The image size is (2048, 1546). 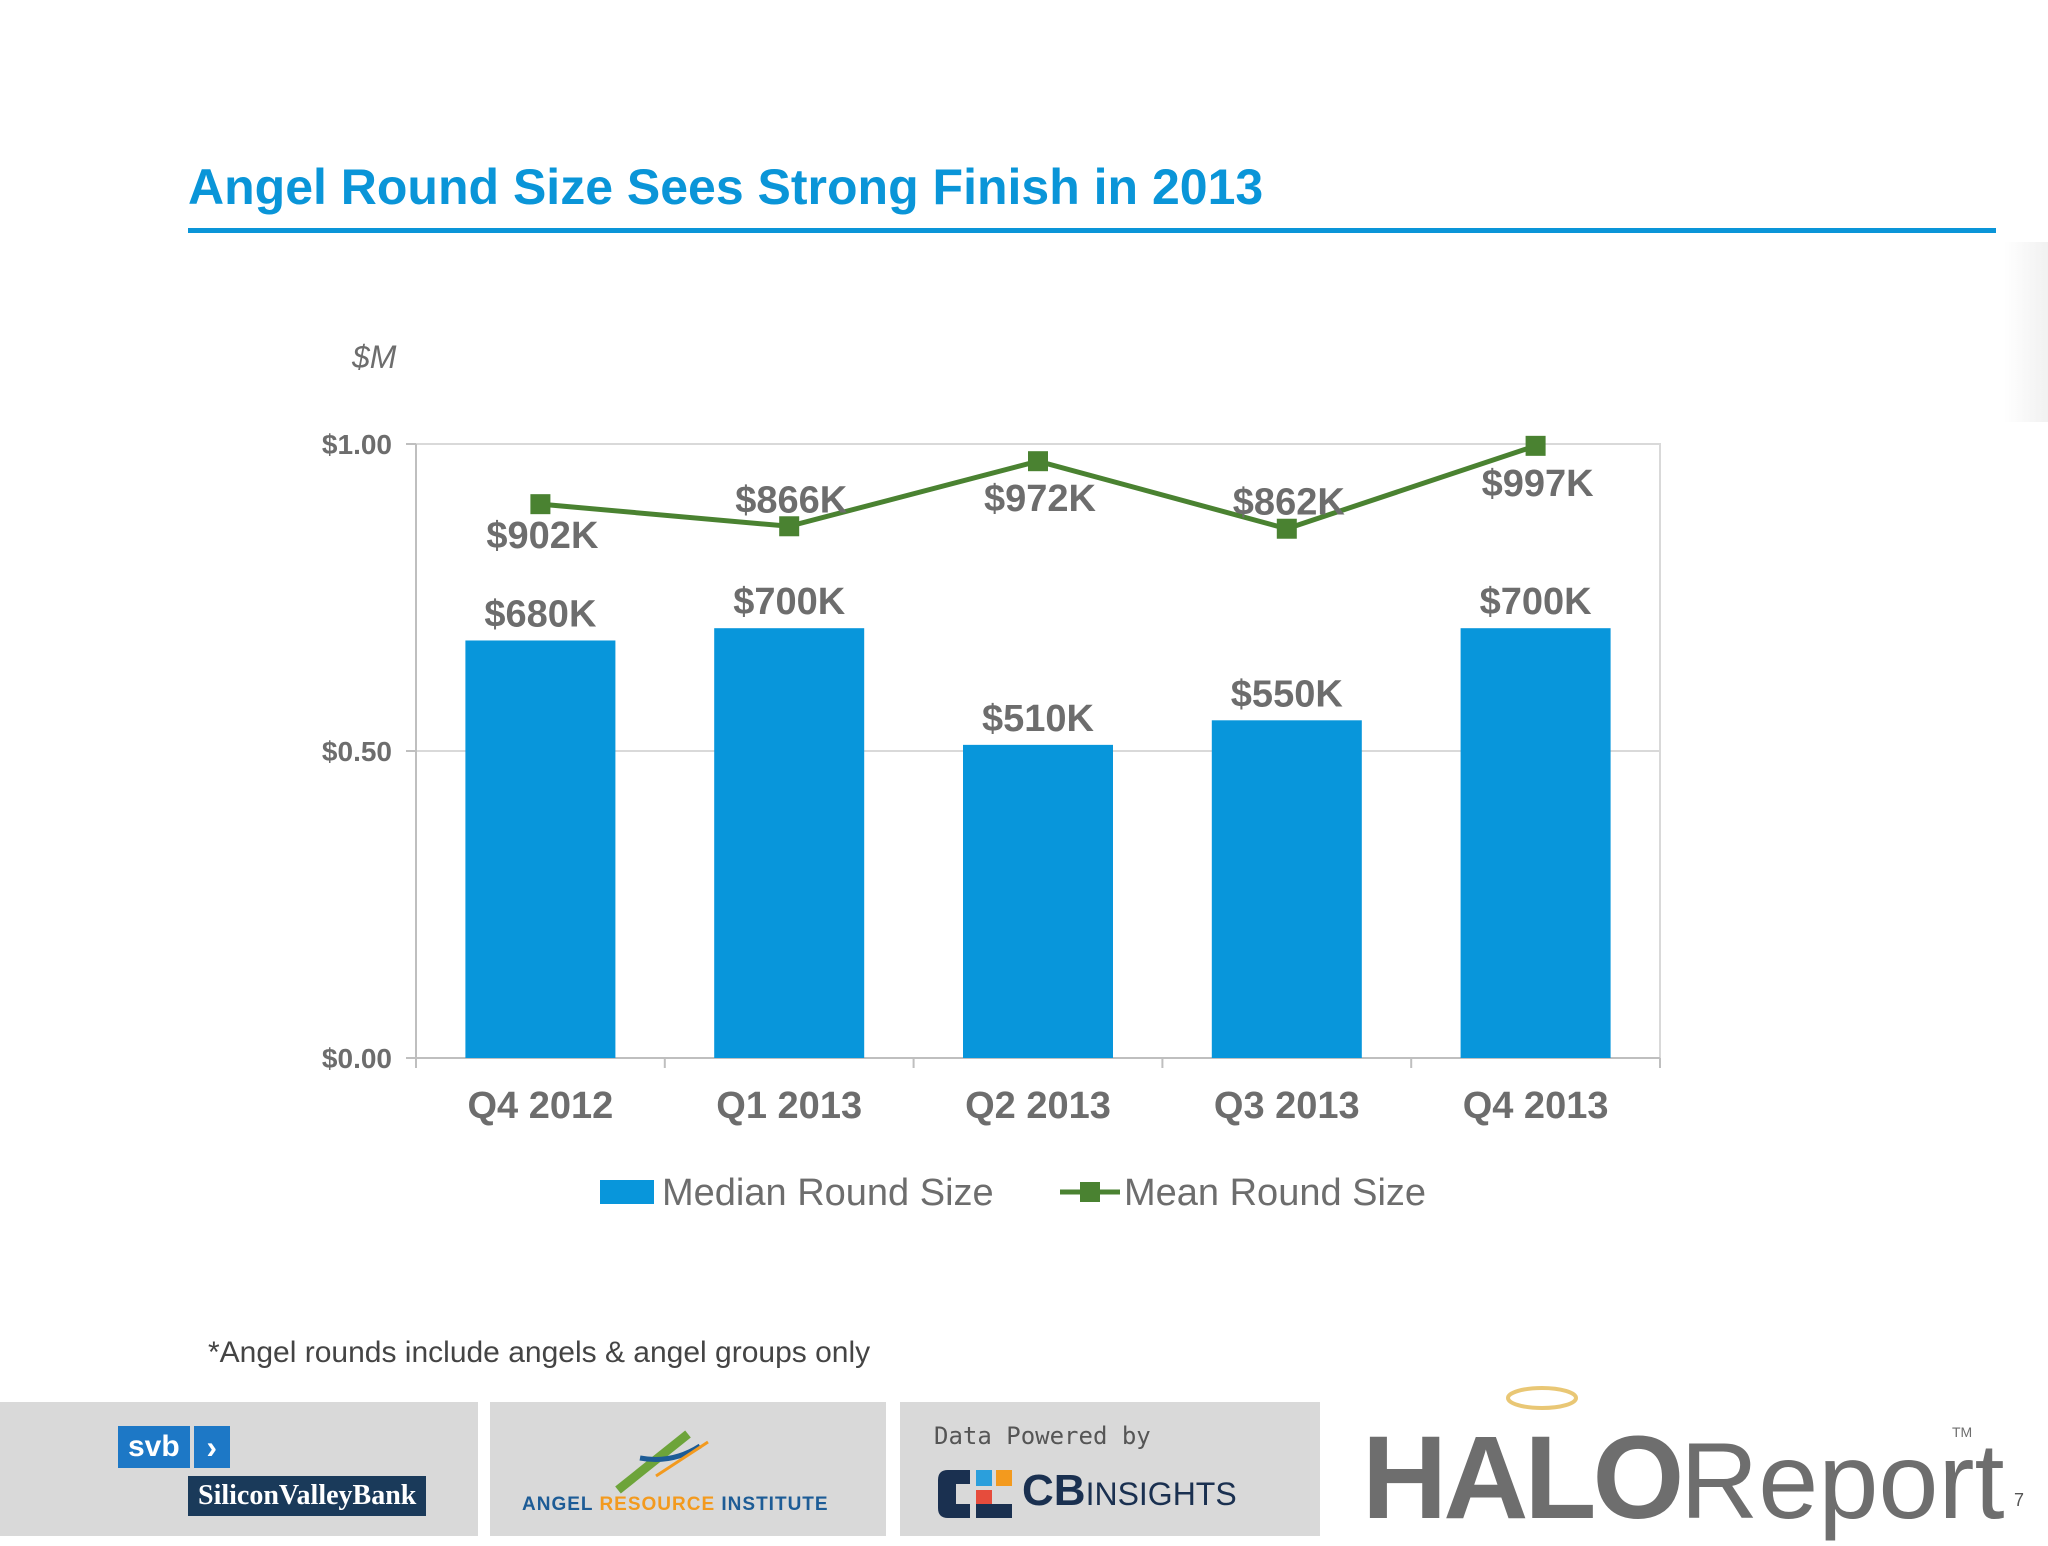 What do you see at coordinates (561, 1504) in the screenshot?
I see `ari-part1: ANGEL` at bounding box center [561, 1504].